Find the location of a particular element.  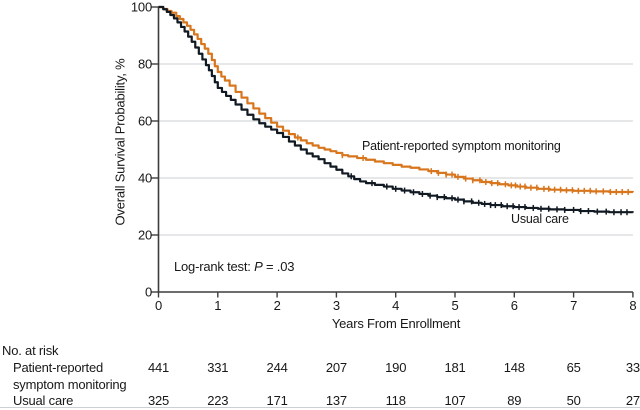

at-risk-value: 171 is located at coordinates (277, 400).